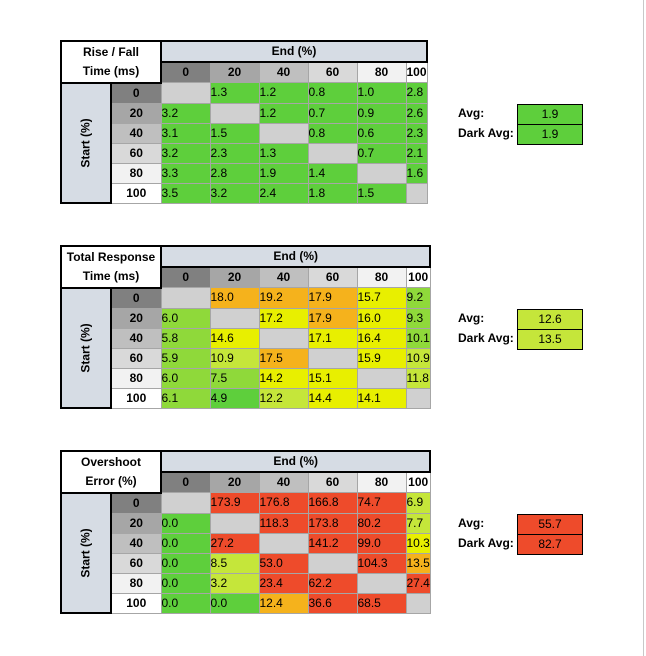 This screenshot has width=646, height=656. What do you see at coordinates (234, 543) in the screenshot?
I see `value-cell: 27.2` at bounding box center [234, 543].